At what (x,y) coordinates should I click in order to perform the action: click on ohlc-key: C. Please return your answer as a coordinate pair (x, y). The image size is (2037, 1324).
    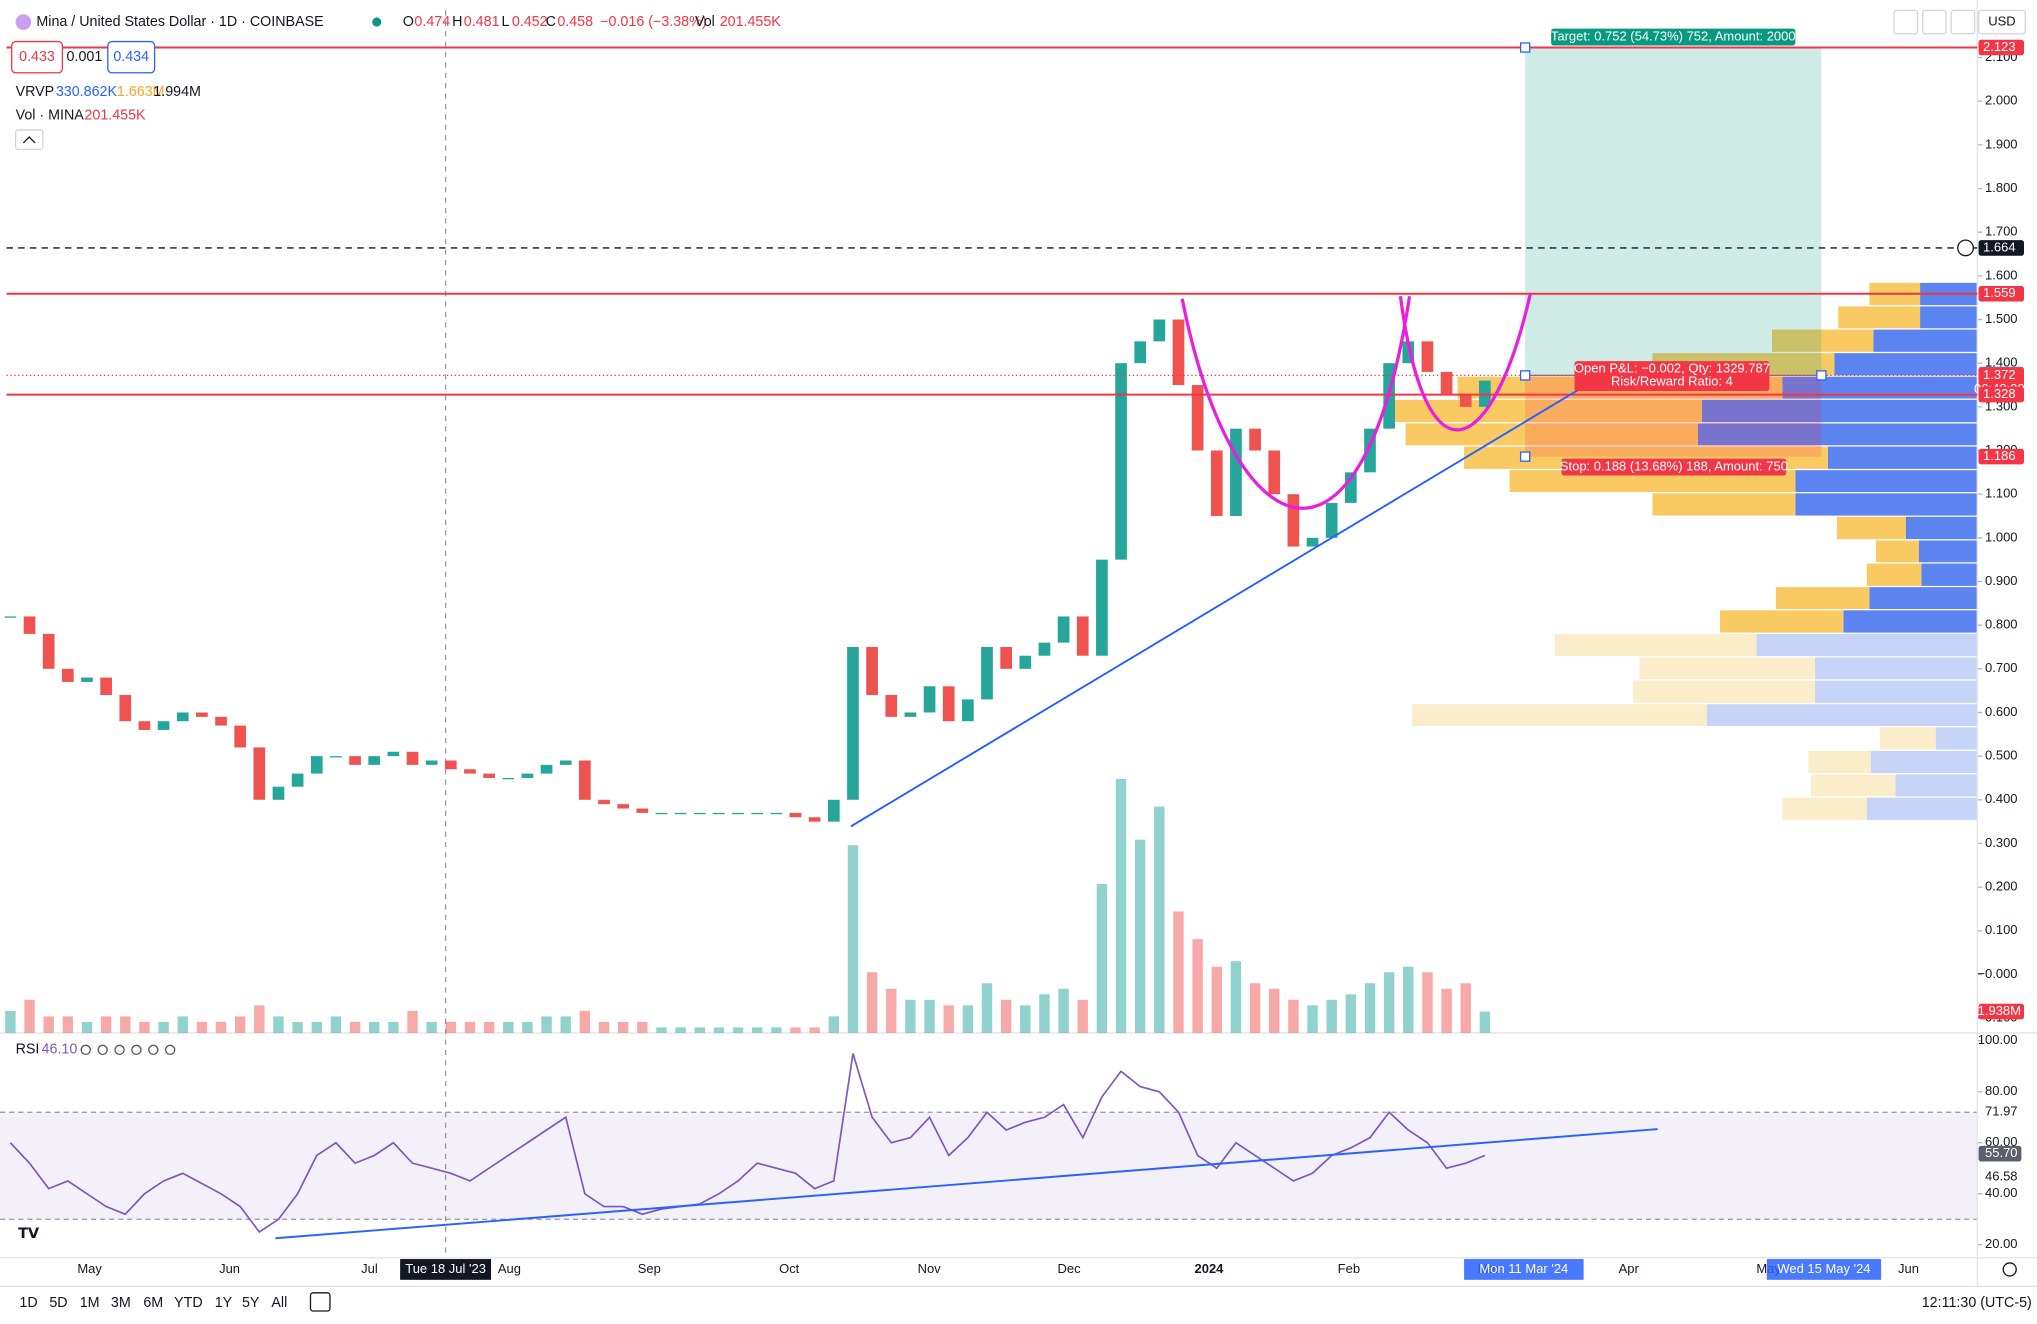
    Looking at the image, I should click on (551, 22).